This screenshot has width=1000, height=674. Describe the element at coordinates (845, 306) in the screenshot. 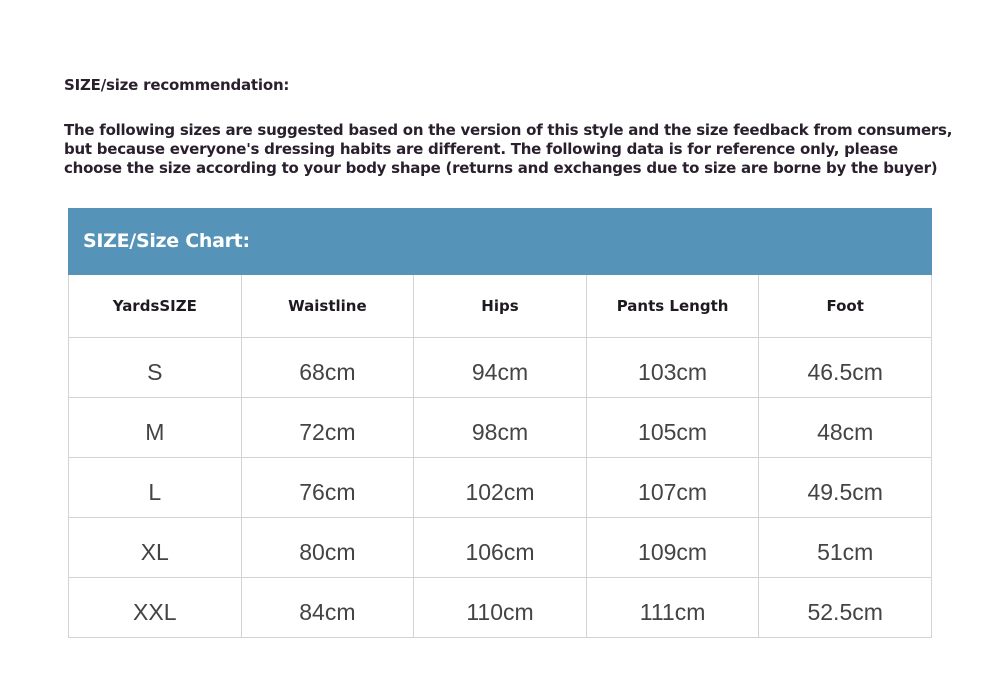

I see `column-header: Foot` at that location.